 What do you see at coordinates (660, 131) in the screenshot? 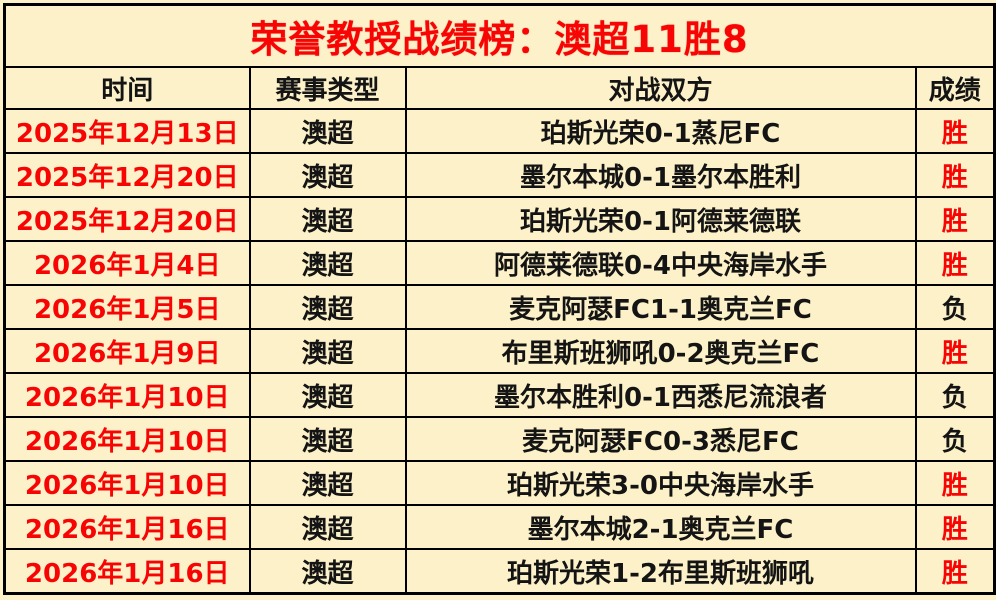
I see `cell-match: 珀斯光荣0-1蒸尼FC` at bounding box center [660, 131].